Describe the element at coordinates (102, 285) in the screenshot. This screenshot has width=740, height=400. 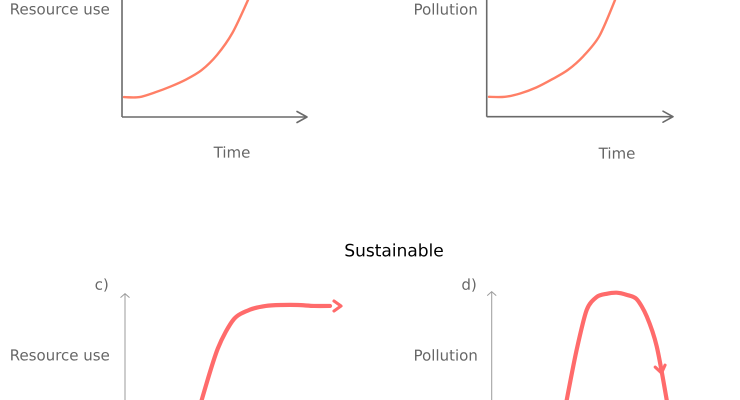
I see `chart-title: c)` at that location.